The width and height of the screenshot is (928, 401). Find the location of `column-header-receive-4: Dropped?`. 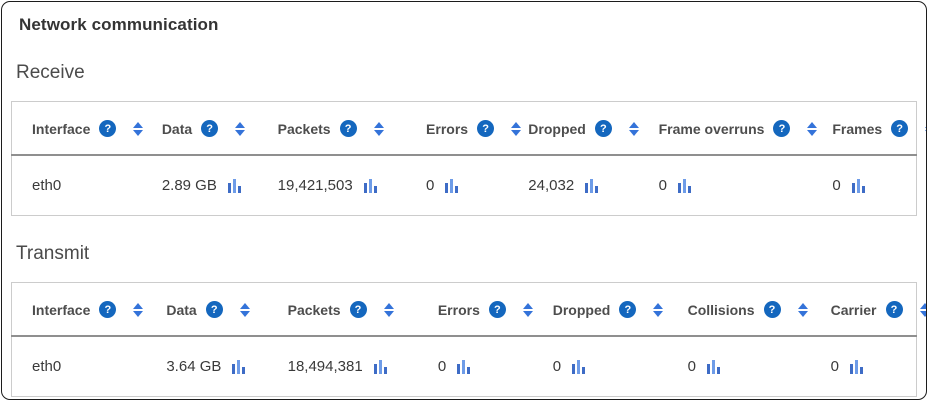

column-header-receive-4: Dropped? is located at coordinates (573, 128).